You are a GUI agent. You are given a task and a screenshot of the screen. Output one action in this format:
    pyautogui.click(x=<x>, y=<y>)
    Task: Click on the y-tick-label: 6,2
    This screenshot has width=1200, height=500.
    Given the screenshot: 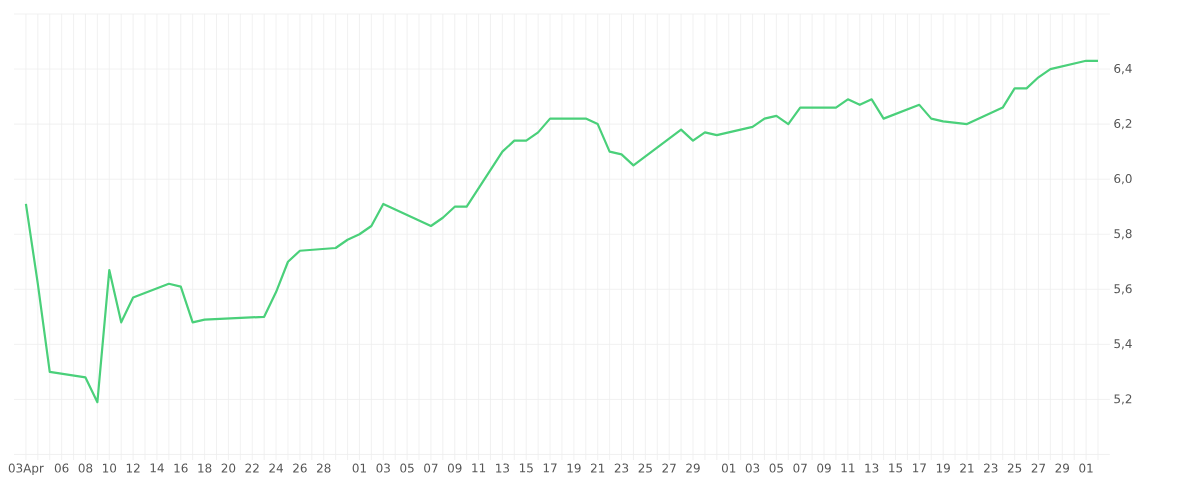 What is the action you would take?
    pyautogui.click(x=1123, y=124)
    